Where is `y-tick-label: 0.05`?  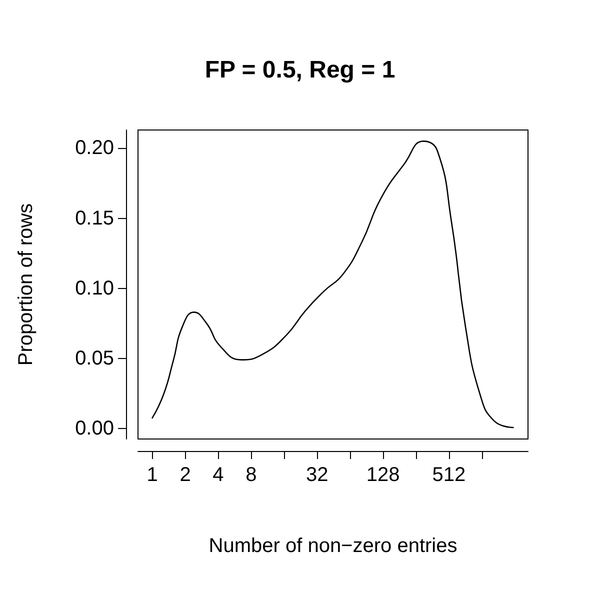 y-tick-label: 0.05 is located at coordinates (94, 358).